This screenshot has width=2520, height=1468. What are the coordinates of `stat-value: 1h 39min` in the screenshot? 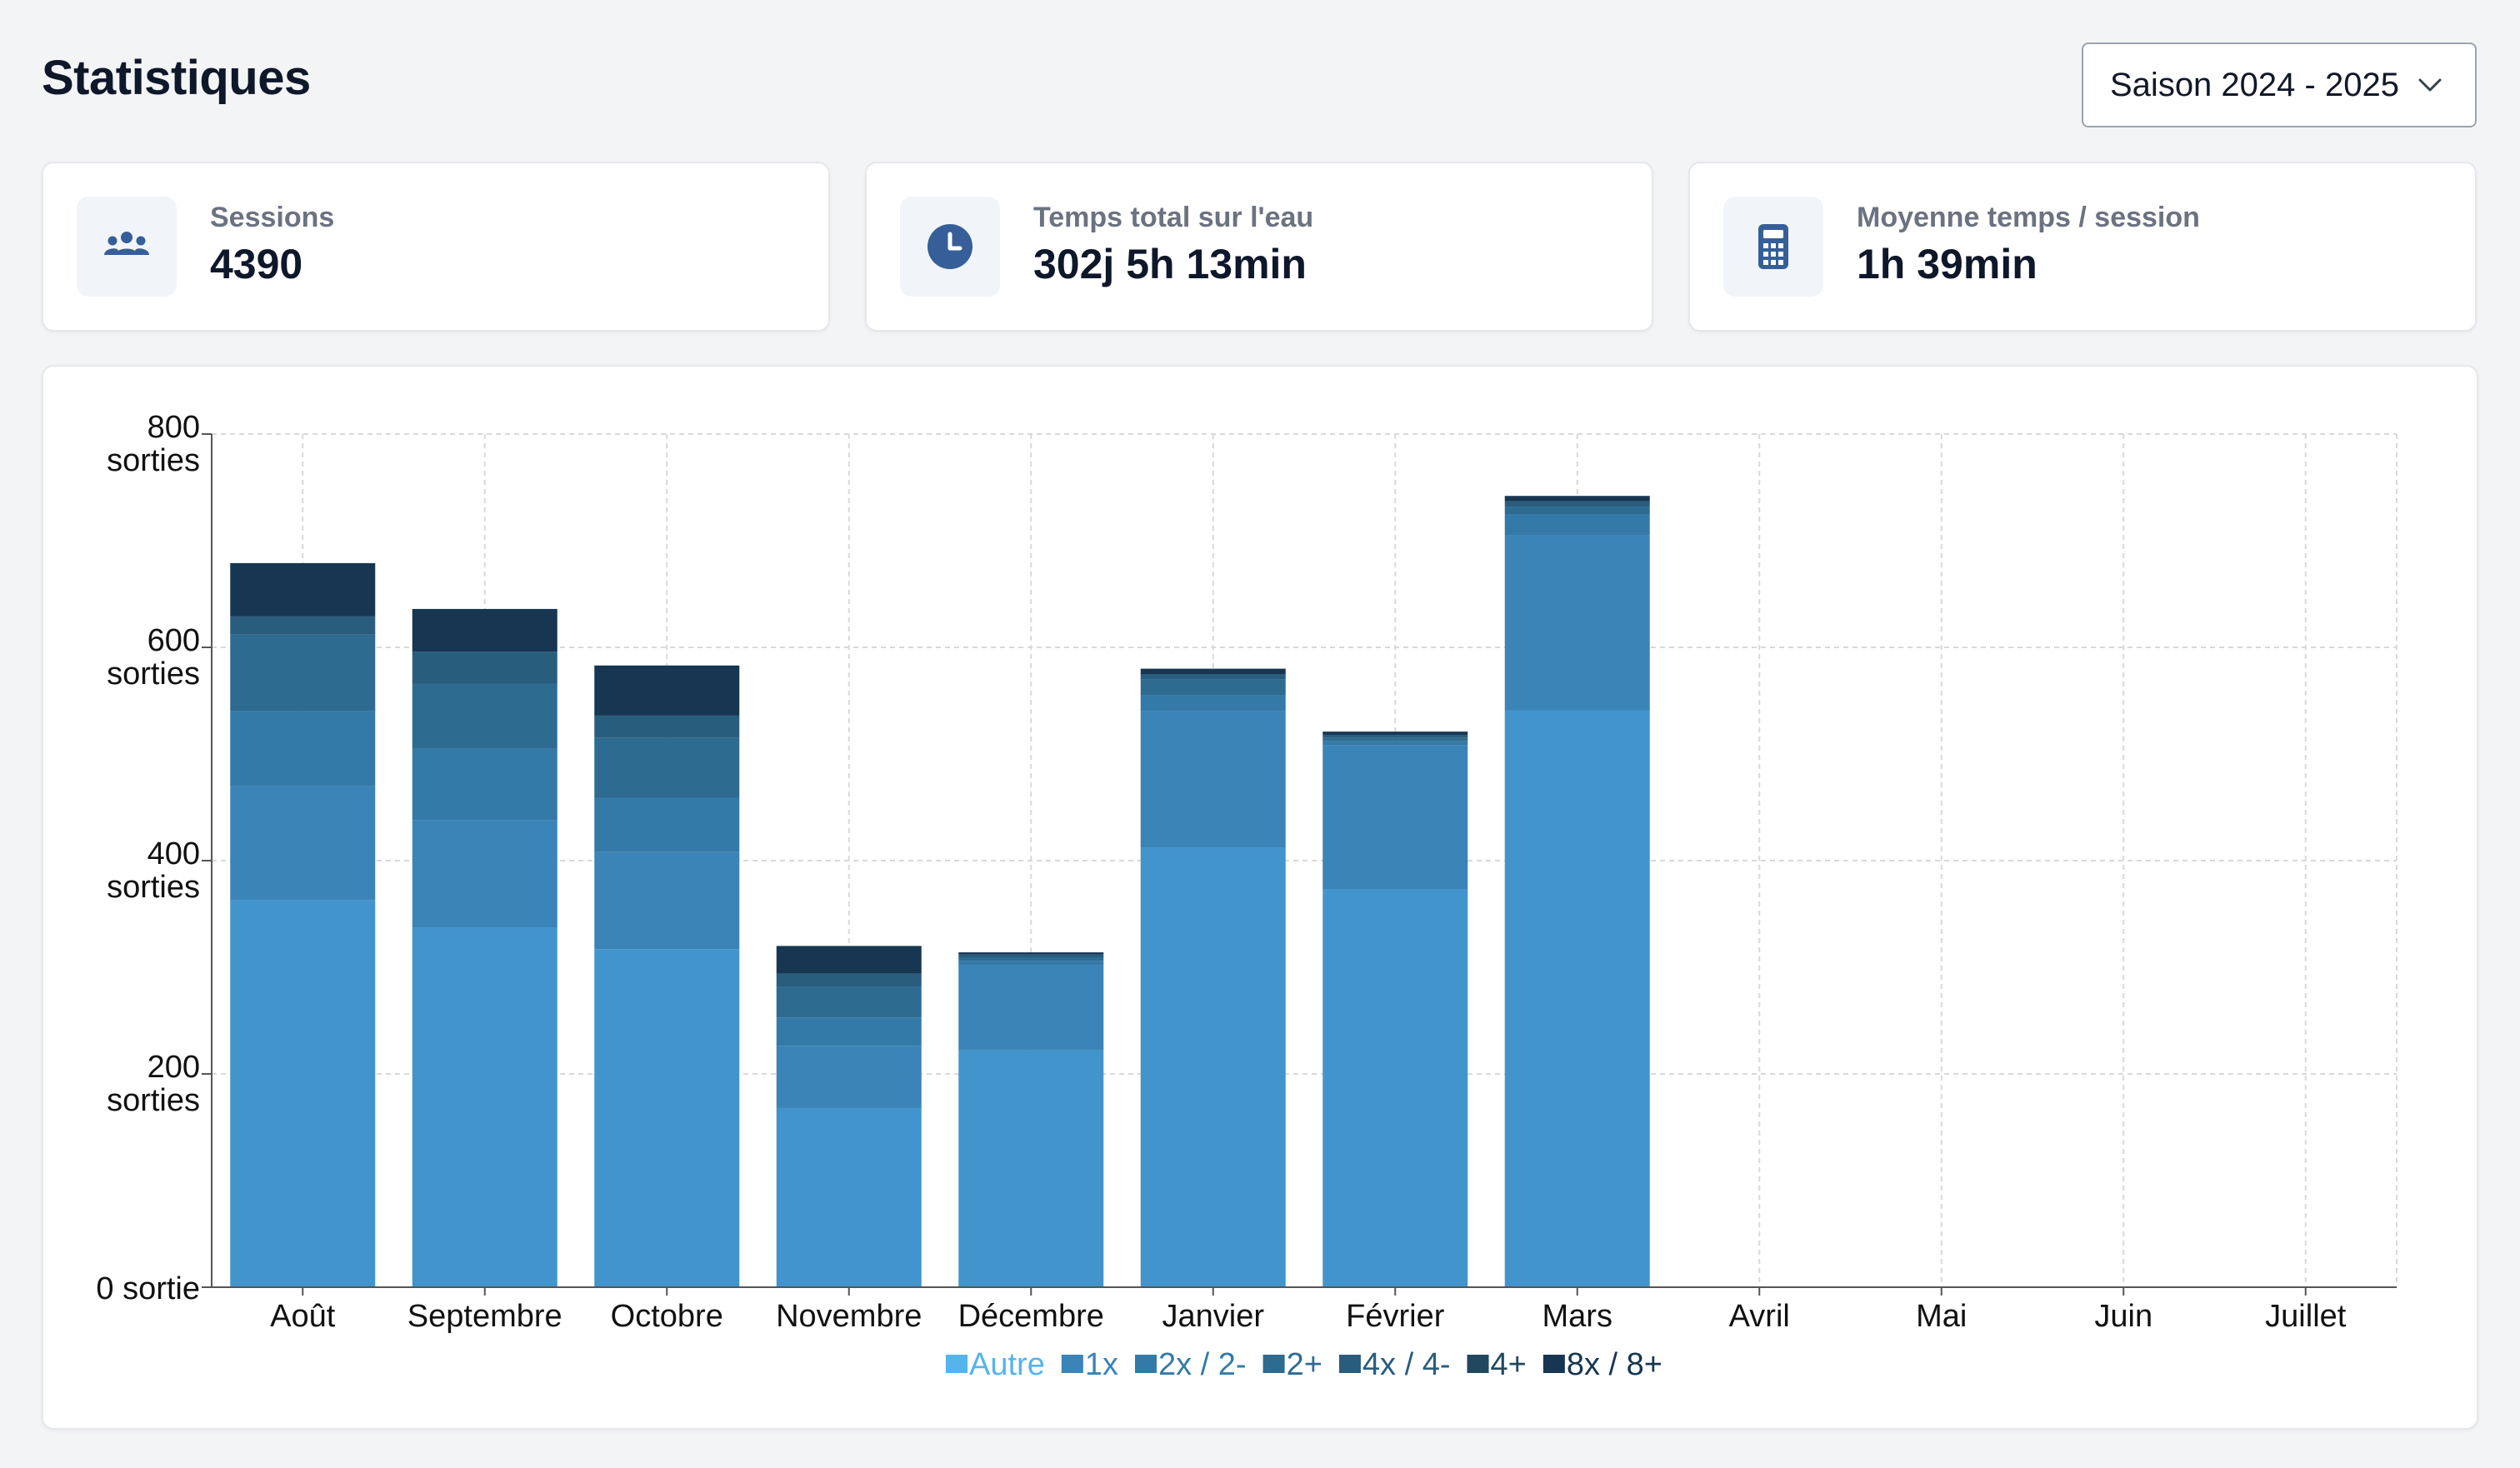 It's located at (1947, 264).